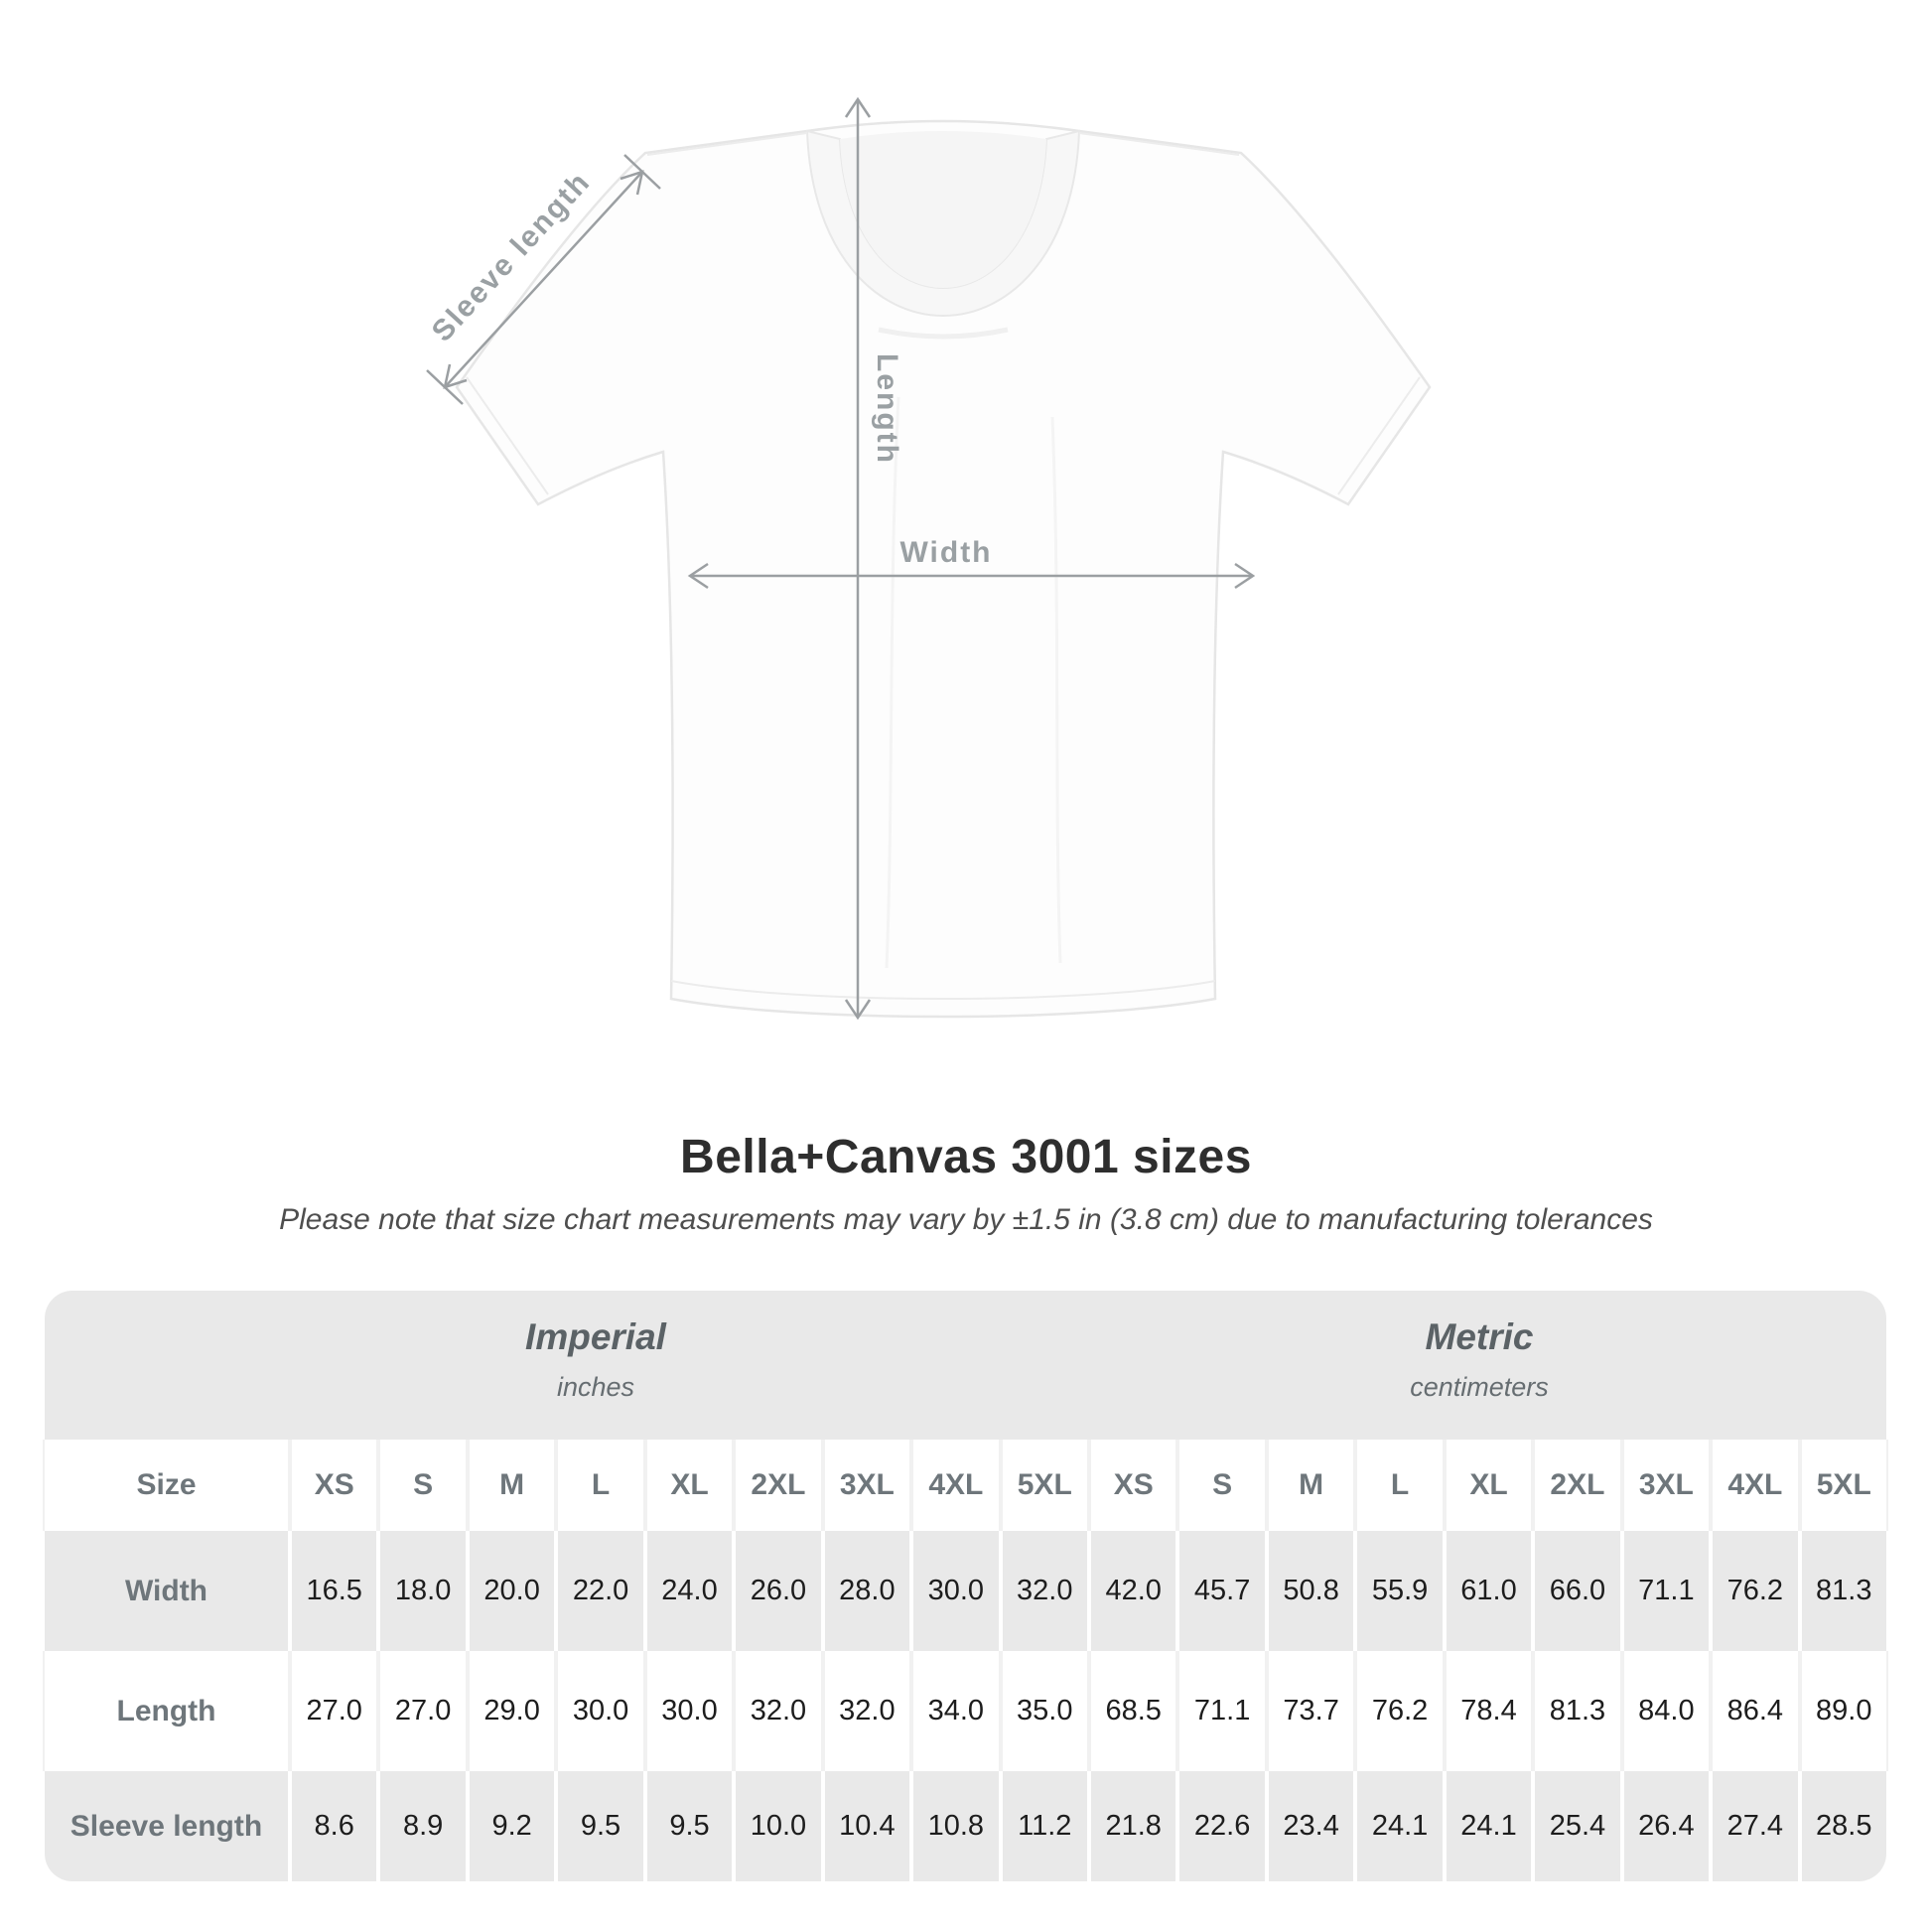  Describe the element at coordinates (1133, 1826) in the screenshot. I see `value-cell-metric: 21.8` at that location.